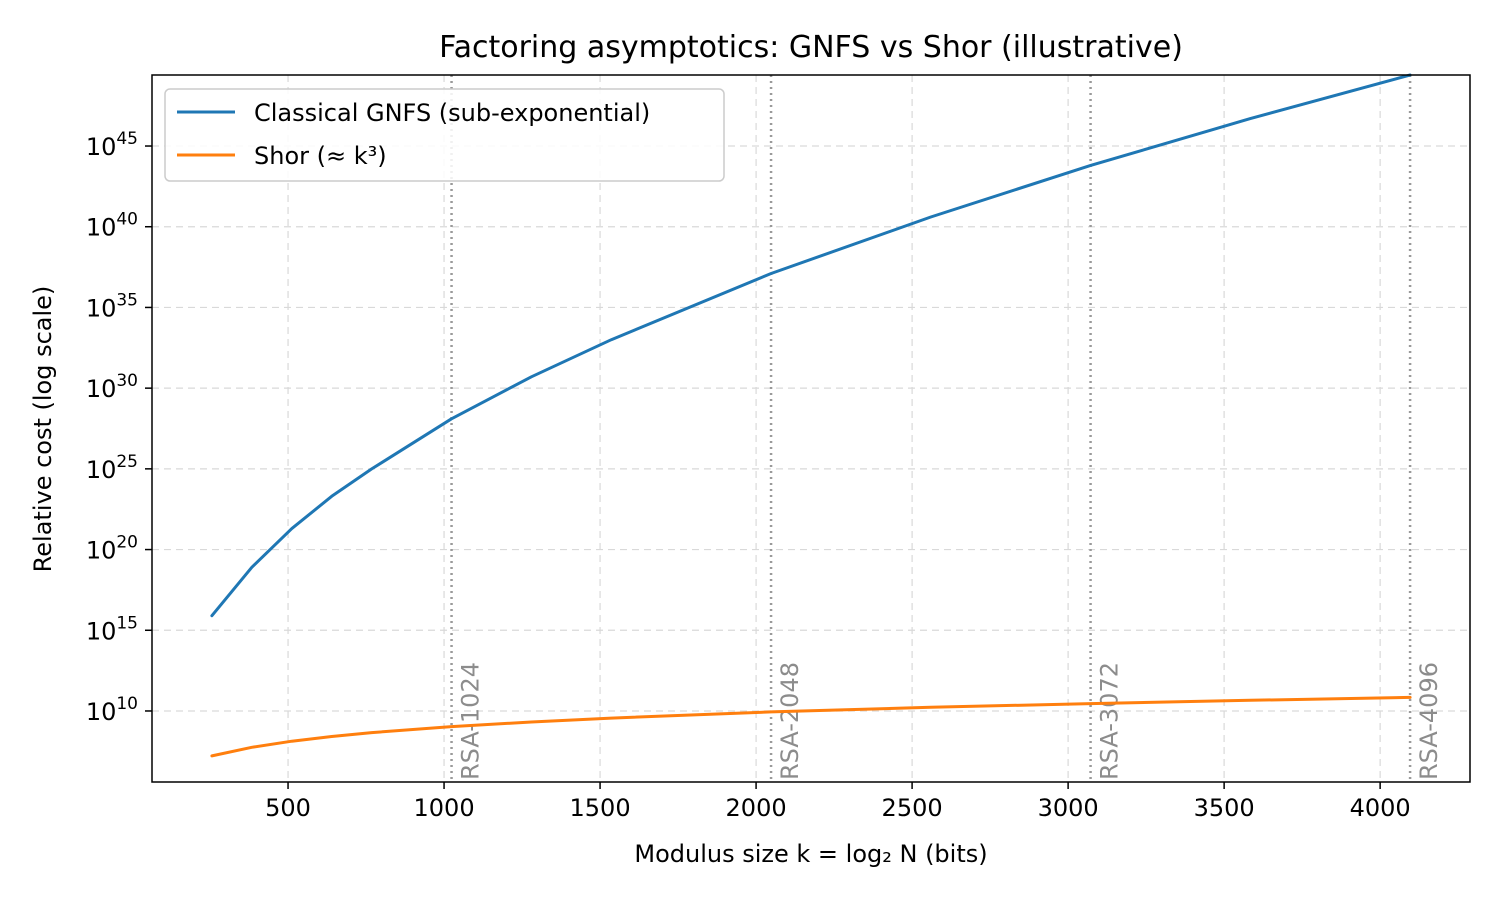 The height and width of the screenshot is (904, 1500). Describe the element at coordinates (112, 549) in the screenshot. I see `y-tick-label: 1020` at that location.